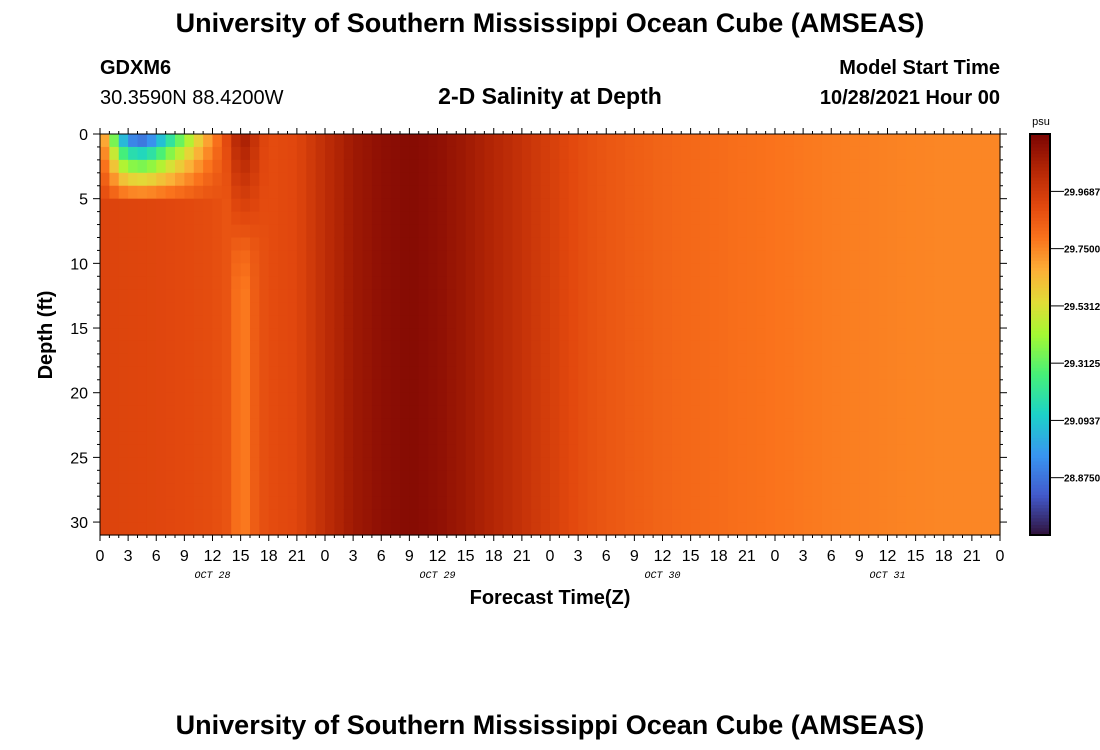  Describe the element at coordinates (79, 523) in the screenshot. I see `y-tick-label: 30` at that location.